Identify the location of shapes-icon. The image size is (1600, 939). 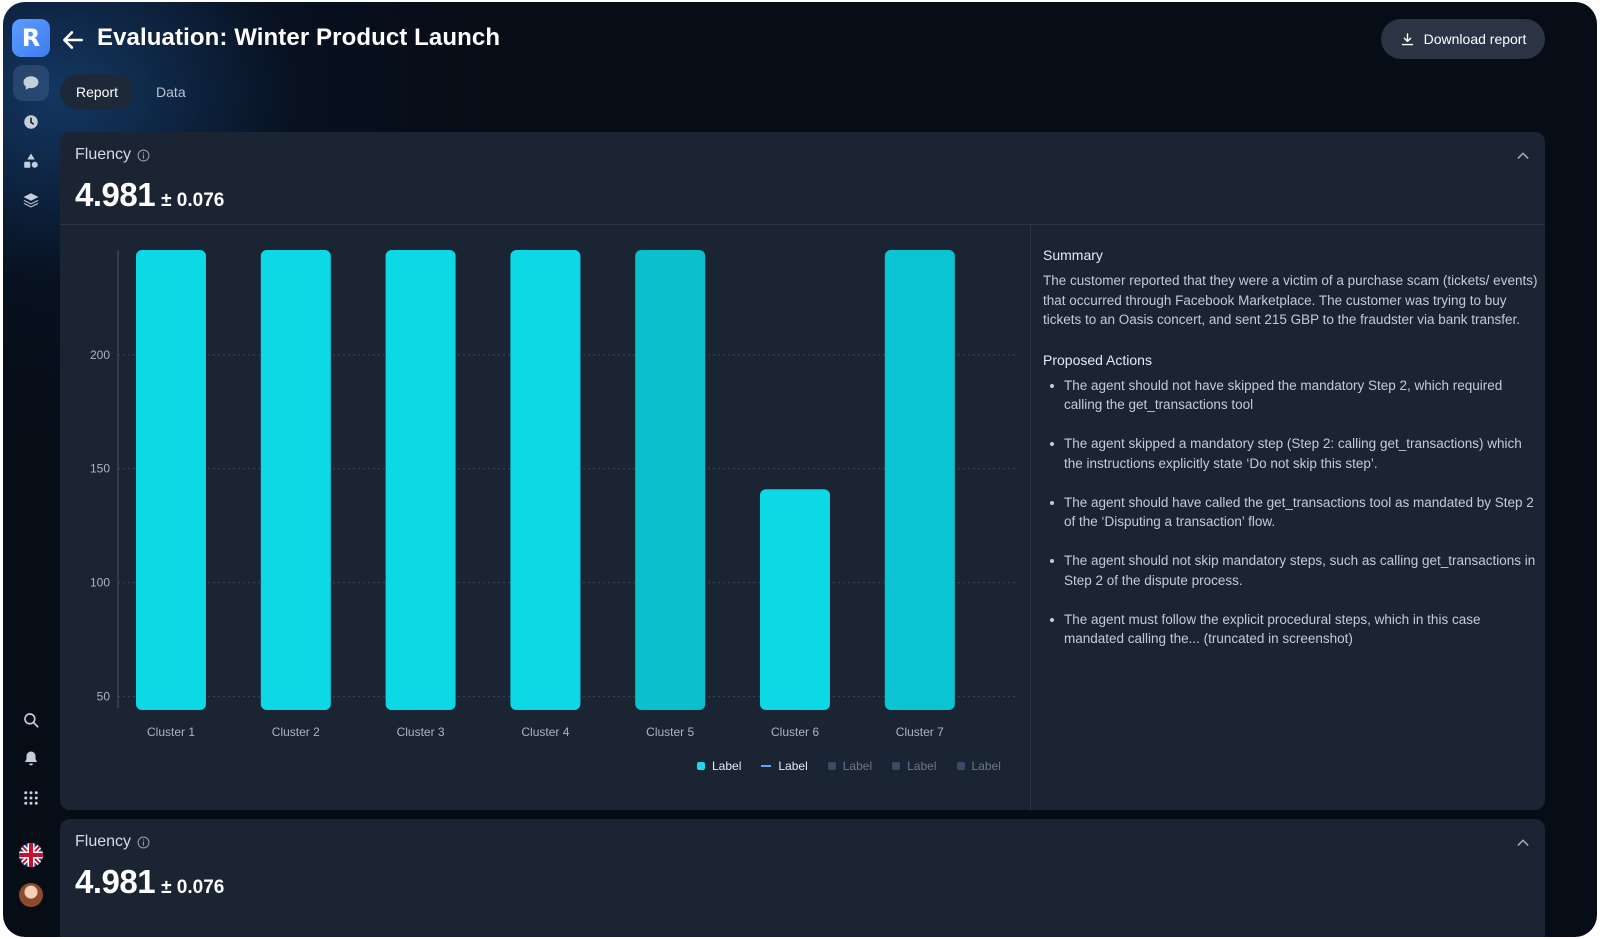
(31, 161).